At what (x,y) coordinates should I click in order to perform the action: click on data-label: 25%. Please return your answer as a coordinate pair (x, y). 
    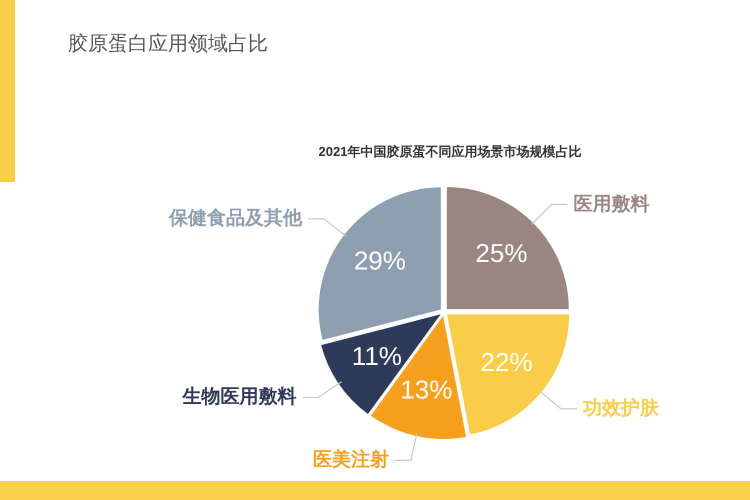
    Looking at the image, I should click on (501, 253).